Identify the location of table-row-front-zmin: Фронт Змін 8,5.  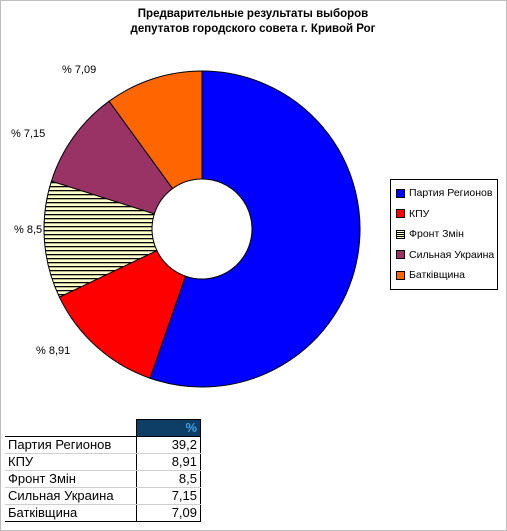
(103, 479).